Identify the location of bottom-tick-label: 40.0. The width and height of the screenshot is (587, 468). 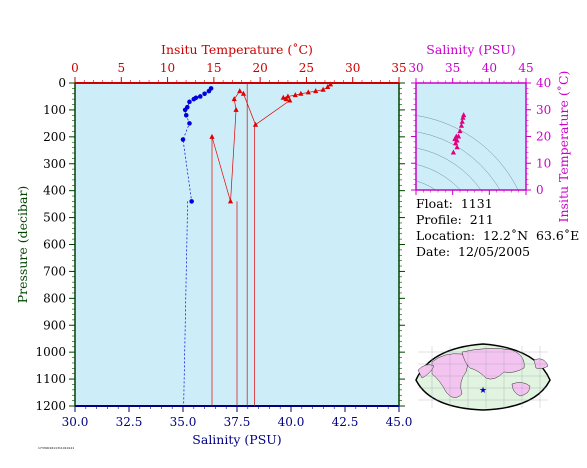
(291, 422).